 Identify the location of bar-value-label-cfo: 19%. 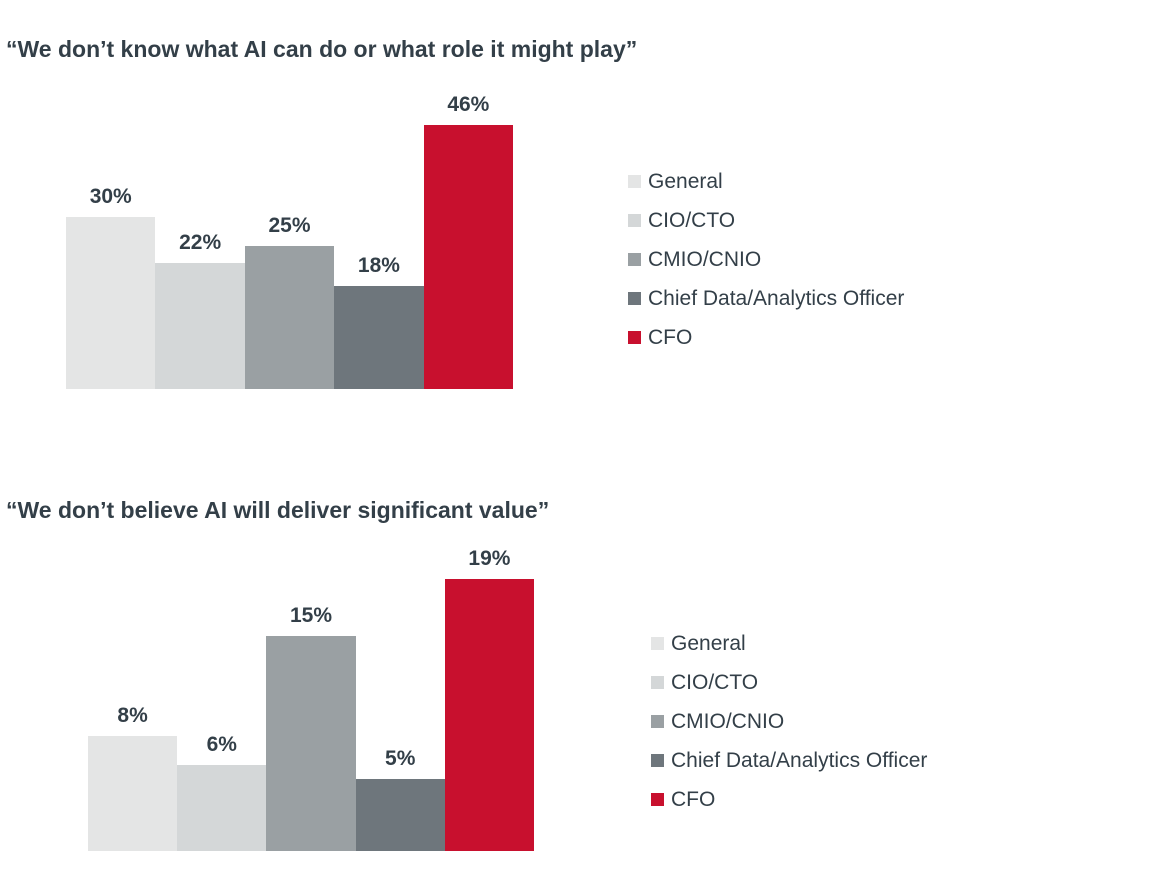
(489, 558).